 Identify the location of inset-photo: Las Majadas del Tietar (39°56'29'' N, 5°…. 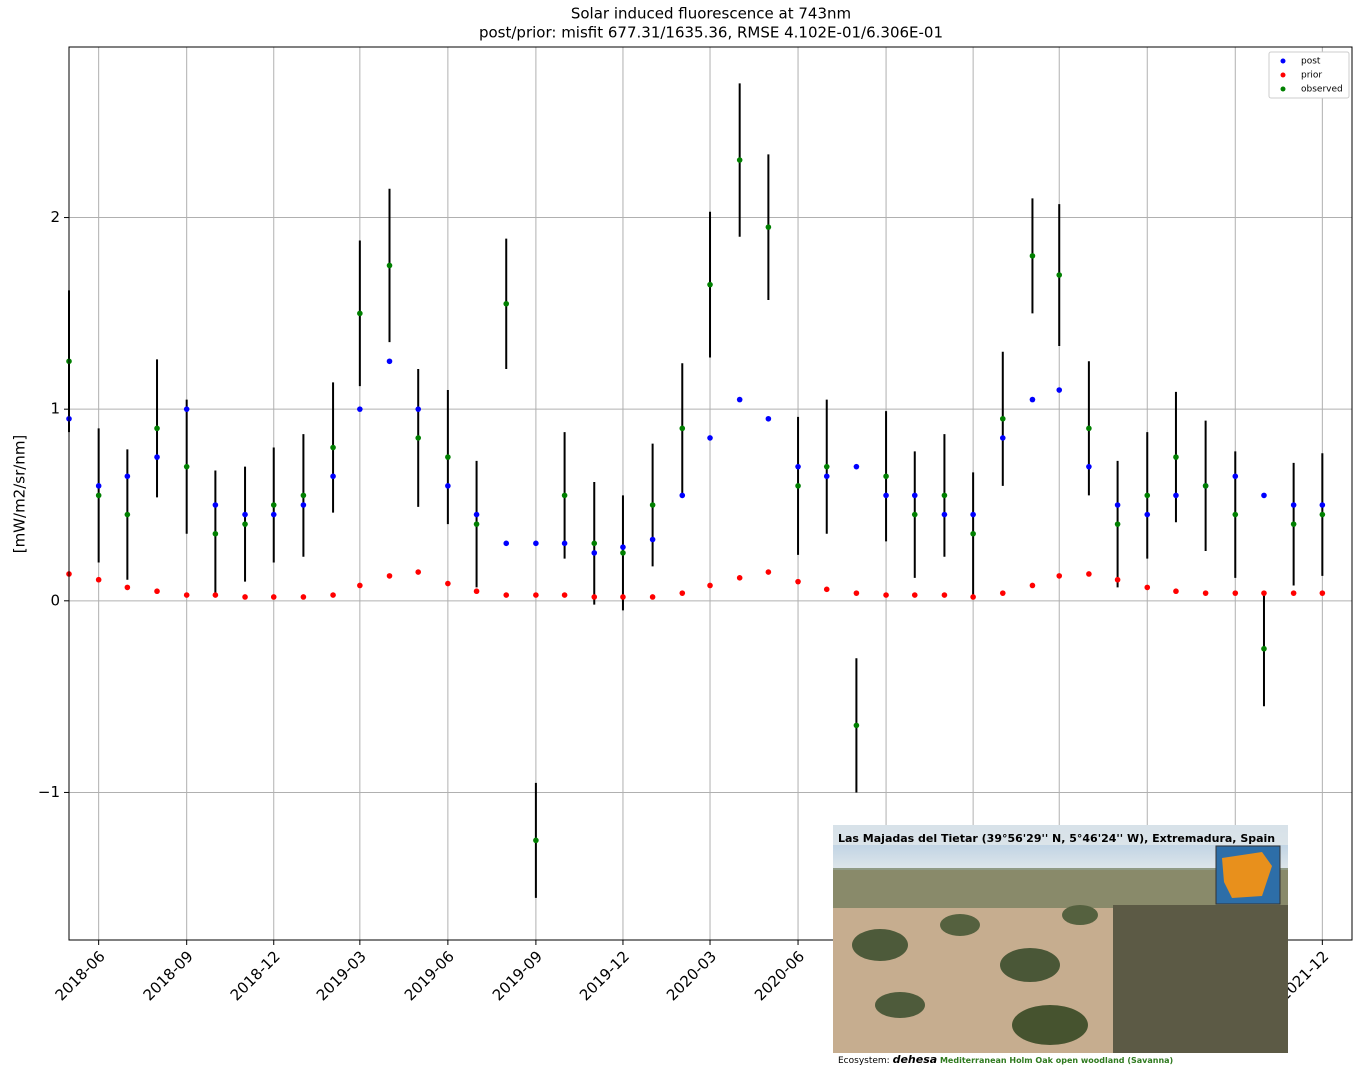
(1060, 945).